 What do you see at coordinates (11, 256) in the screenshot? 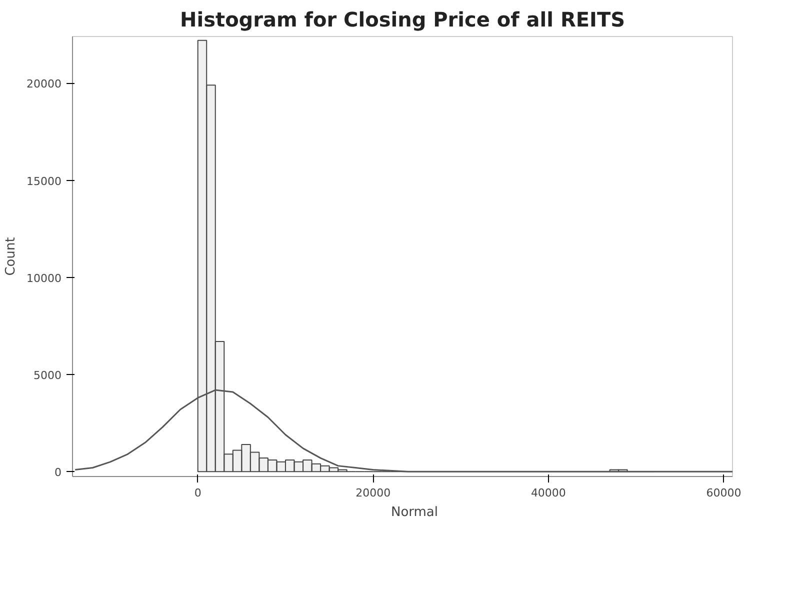
I see `y-axis-title: Count` at bounding box center [11, 256].